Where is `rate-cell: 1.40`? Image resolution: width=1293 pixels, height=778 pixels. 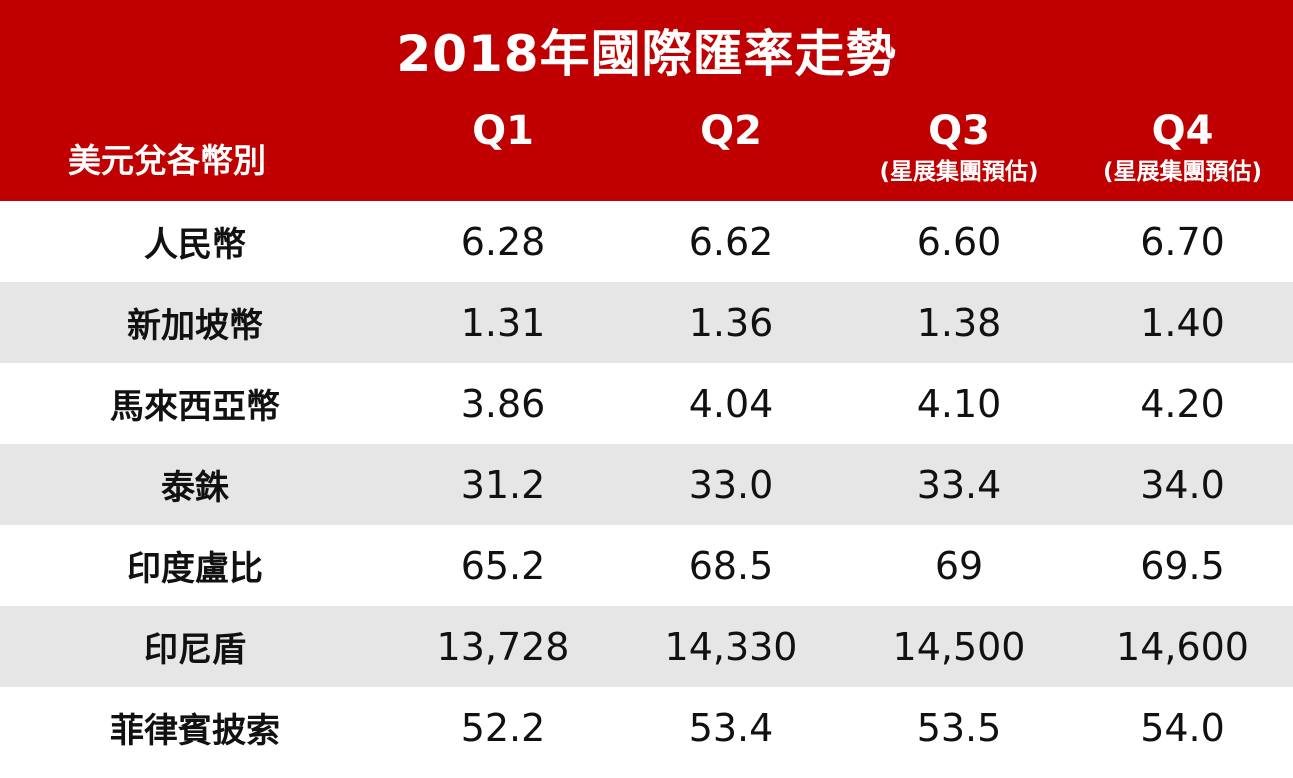
rate-cell: 1.40 is located at coordinates (1182, 322).